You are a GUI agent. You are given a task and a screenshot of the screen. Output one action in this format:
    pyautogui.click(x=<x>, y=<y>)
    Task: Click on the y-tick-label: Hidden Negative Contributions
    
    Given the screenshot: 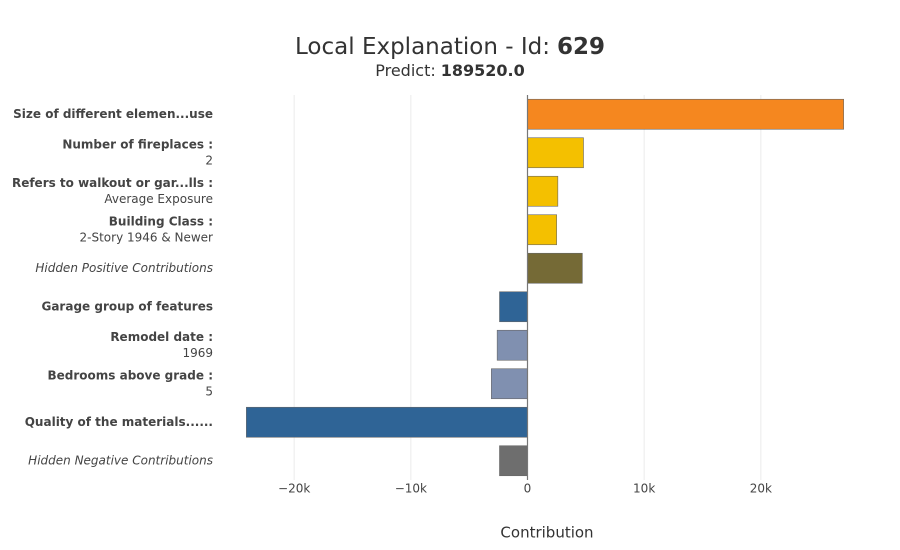 What is the action you would take?
    pyautogui.click(x=120, y=460)
    